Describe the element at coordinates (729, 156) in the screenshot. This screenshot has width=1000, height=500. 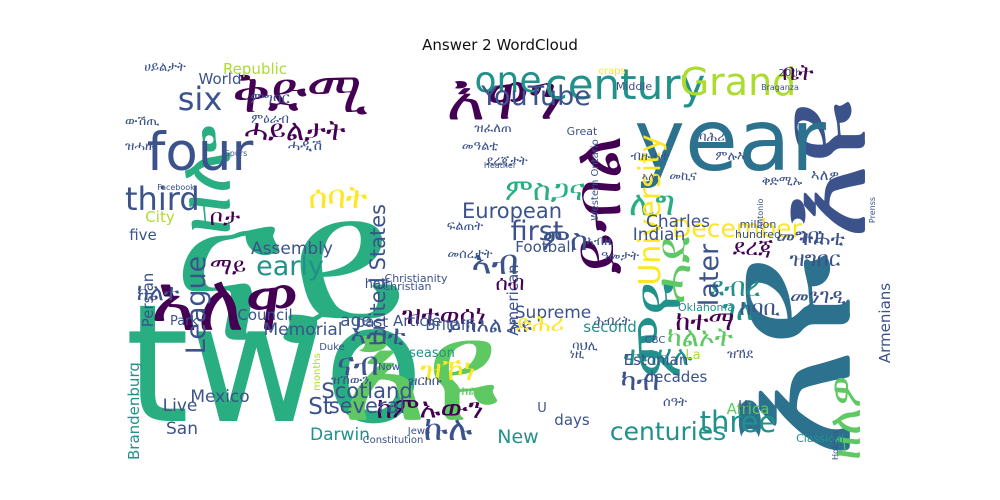
I see `word-146: ምሉእ` at that location.